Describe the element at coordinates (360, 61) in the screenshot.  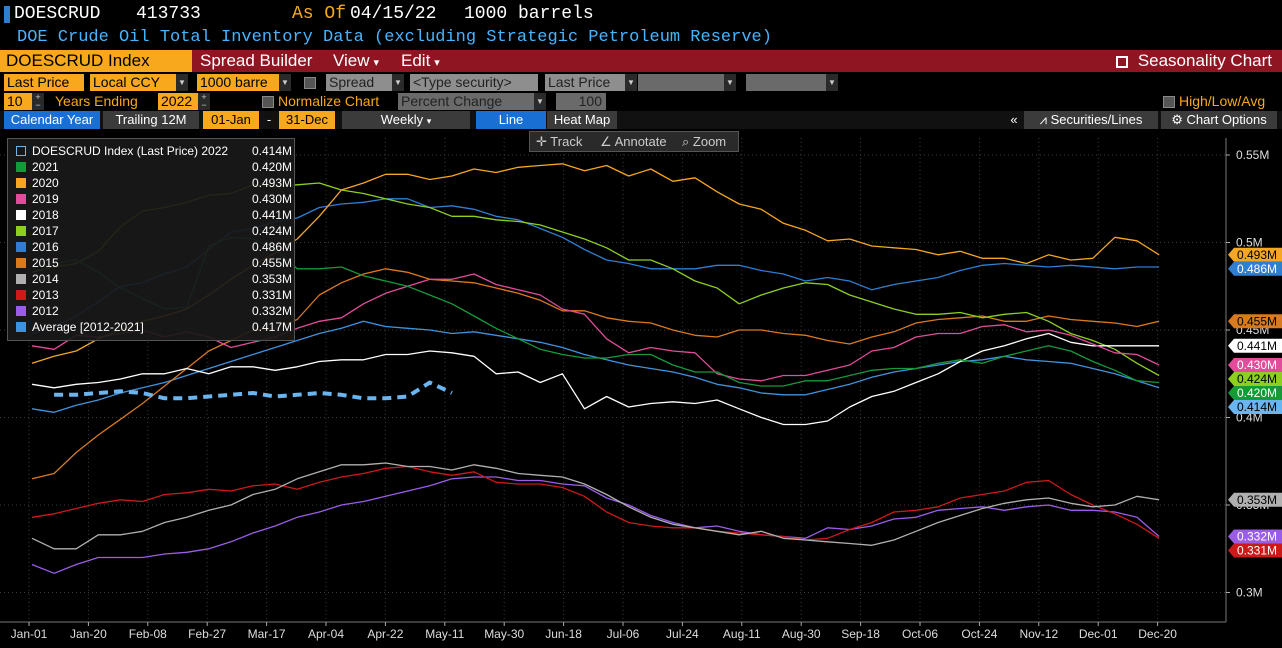
I see `view-menu: View ▾` at that location.